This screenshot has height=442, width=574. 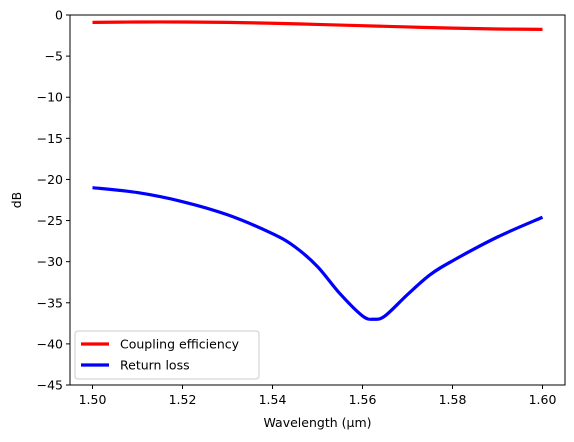 I want to click on y-axis-label: dB, so click(x=16, y=200).